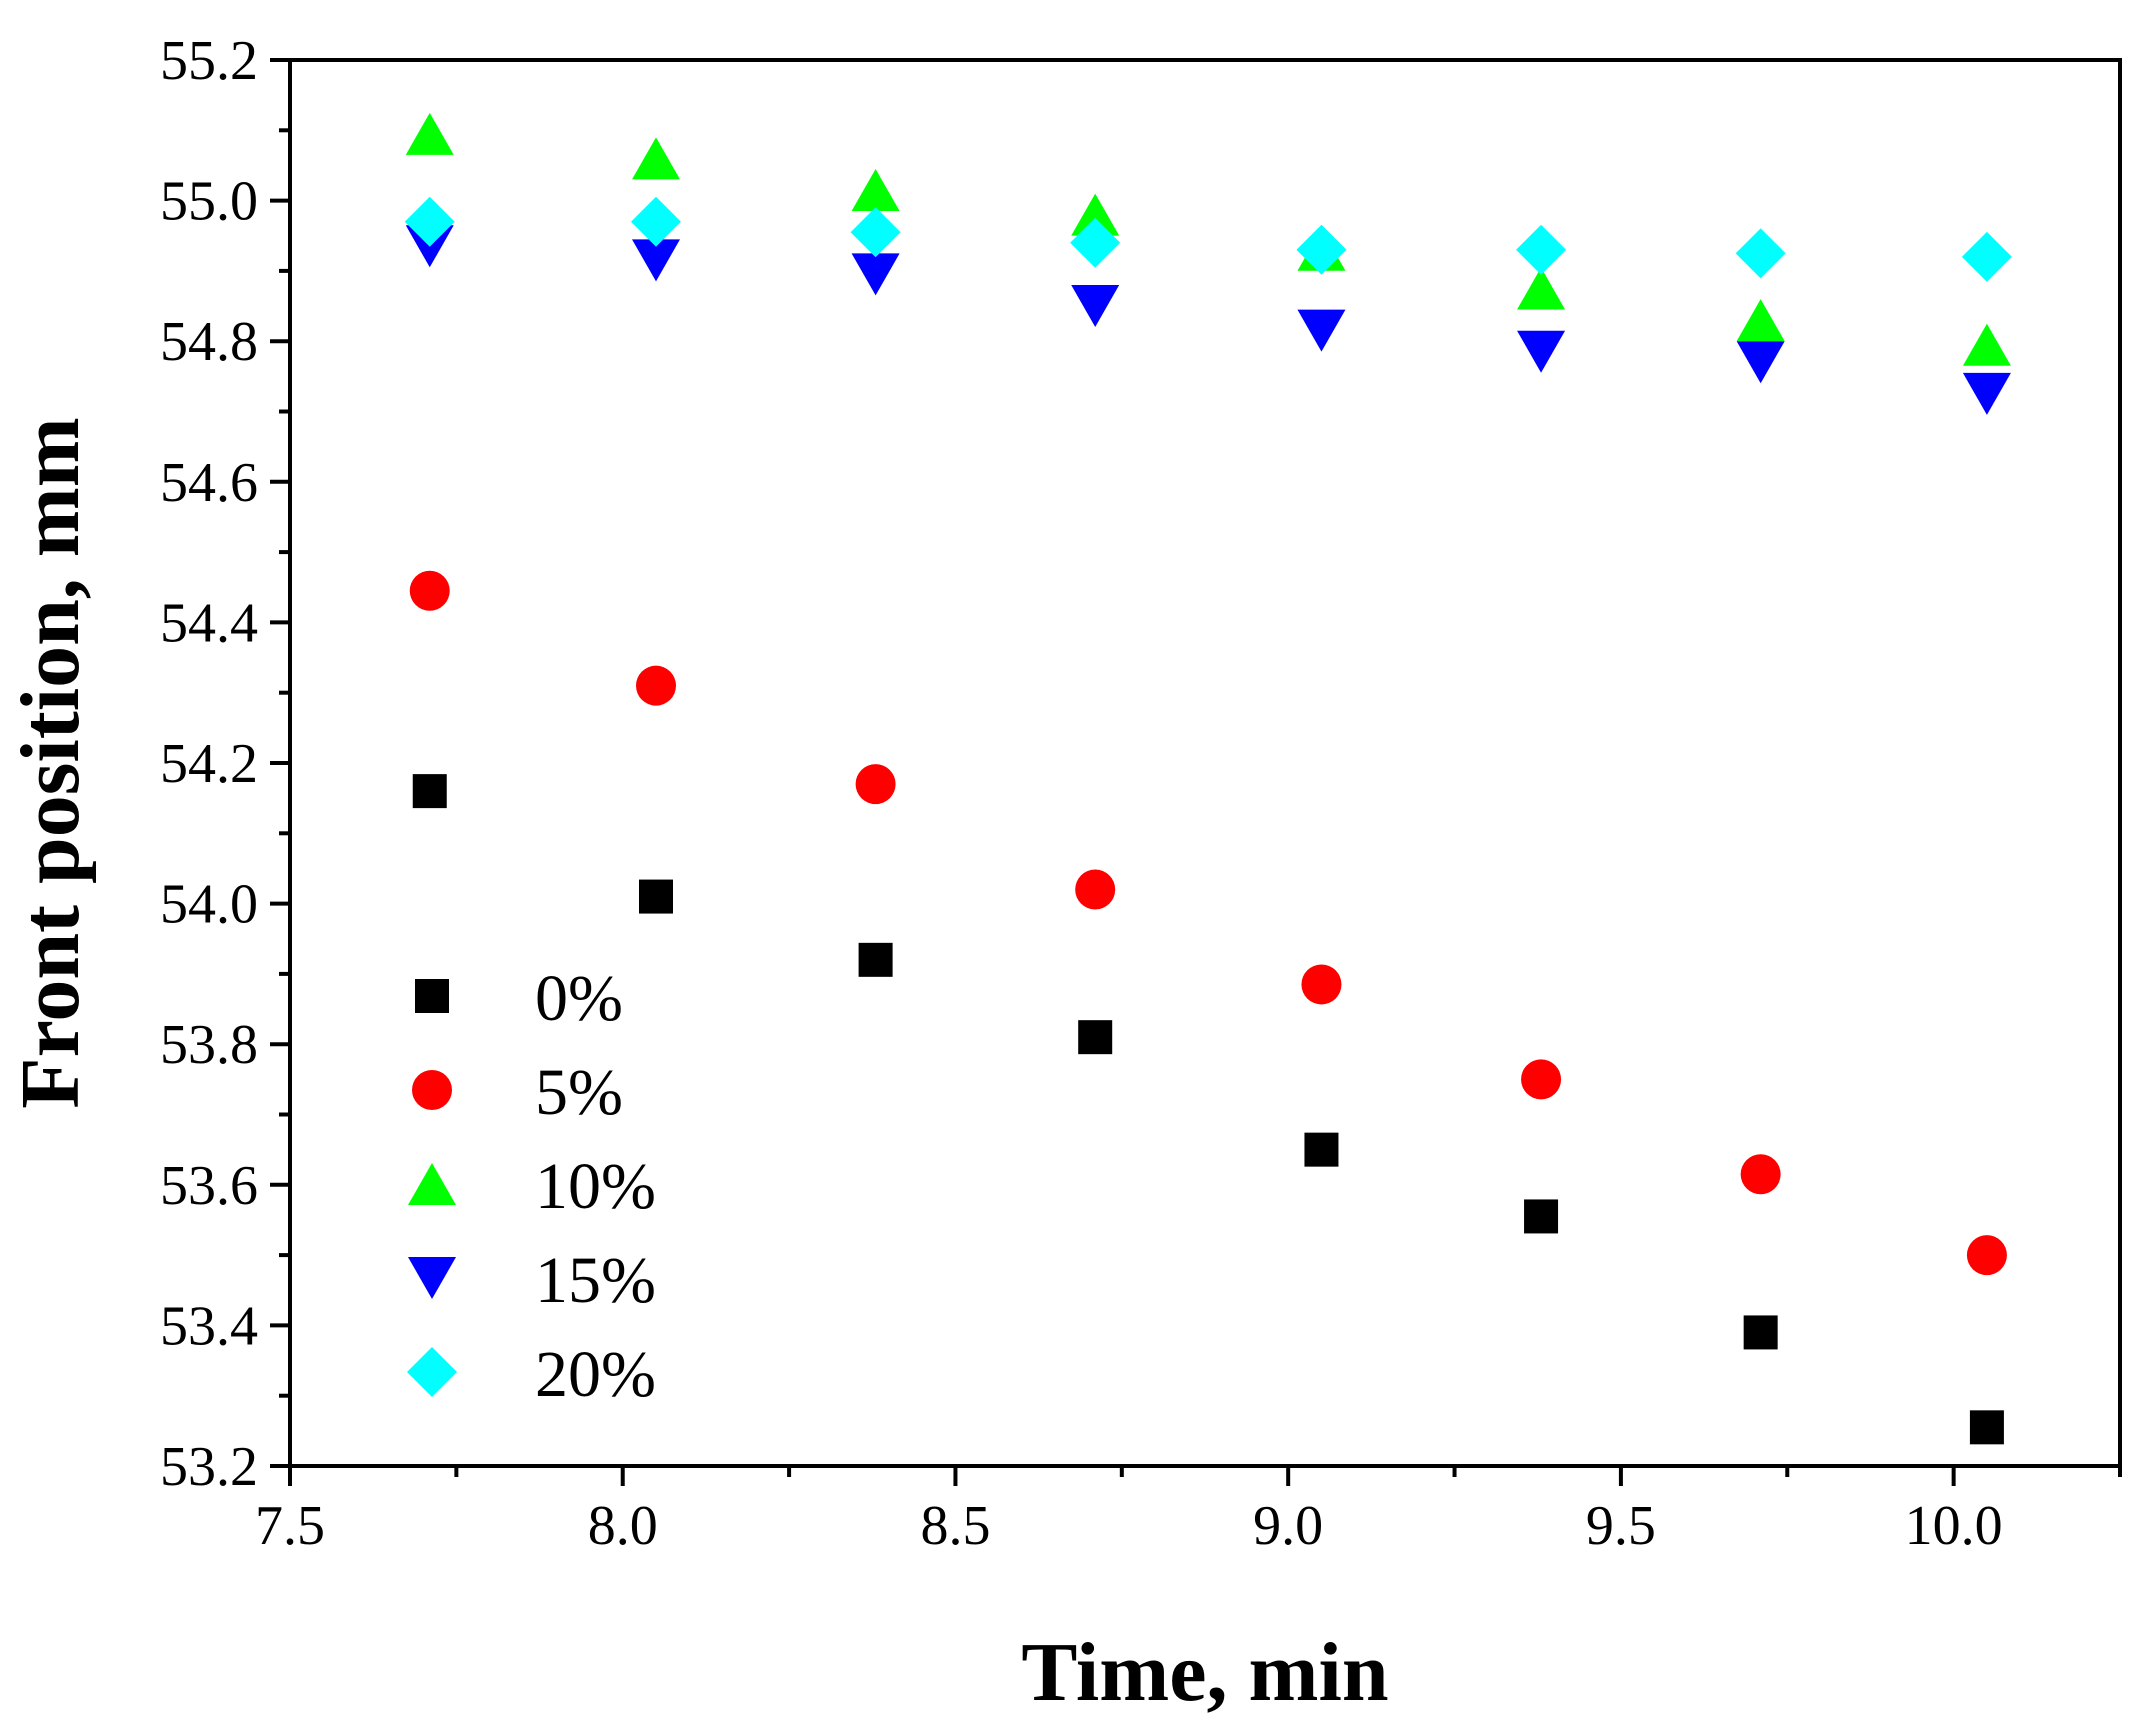 The height and width of the screenshot is (1716, 2144). Describe the element at coordinates (209, 483) in the screenshot. I see `y-tick-label: 54.6` at that location.